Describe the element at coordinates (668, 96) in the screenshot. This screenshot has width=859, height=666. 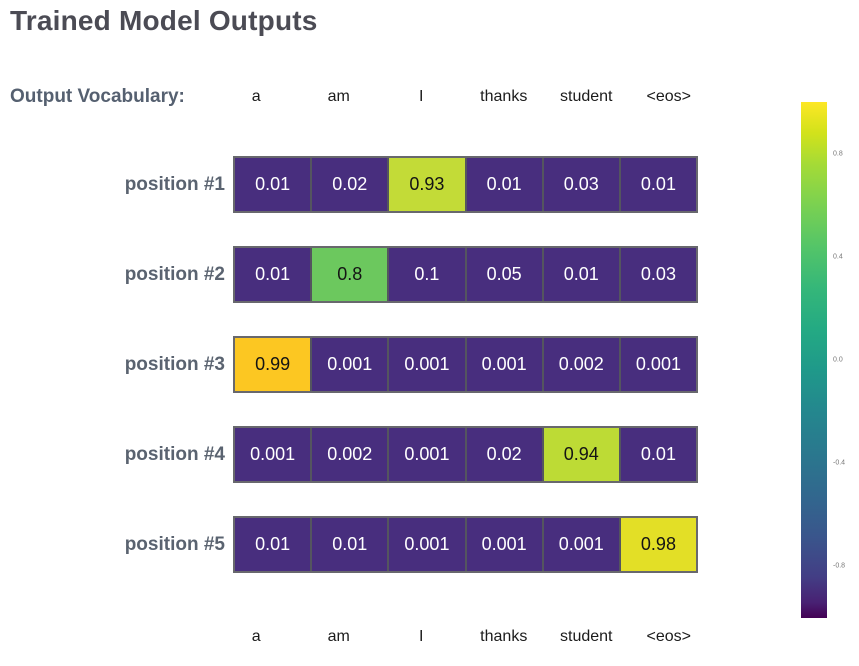
I see `column-label-top-5: <eos>` at that location.